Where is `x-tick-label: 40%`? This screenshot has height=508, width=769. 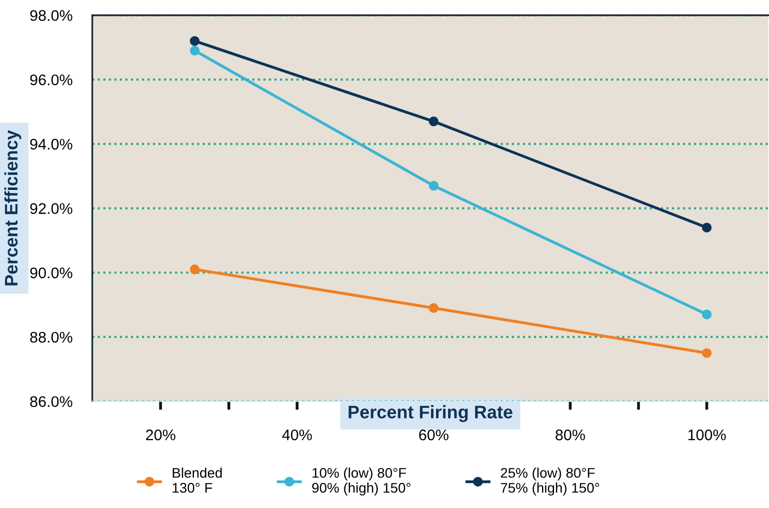
x-tick-label: 40% is located at coordinates (297, 435).